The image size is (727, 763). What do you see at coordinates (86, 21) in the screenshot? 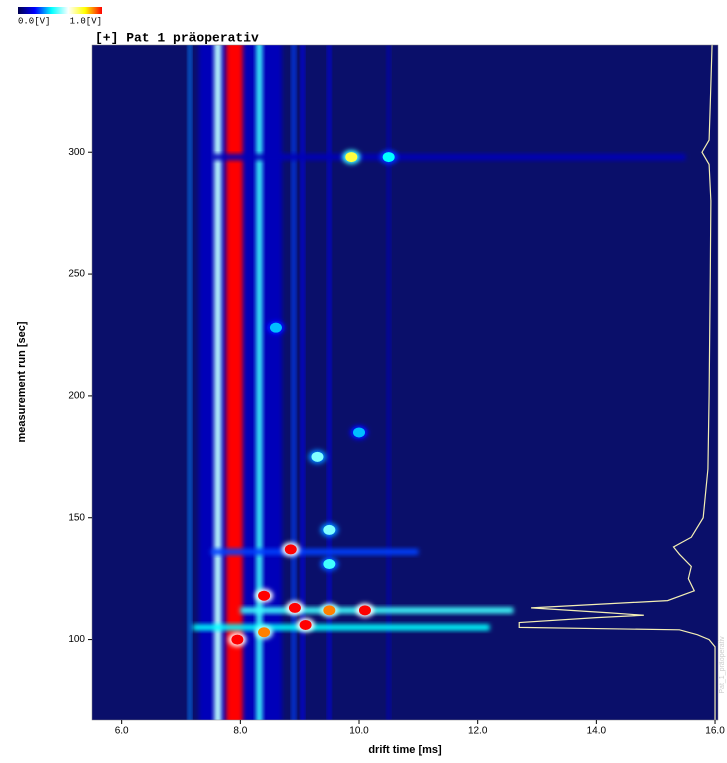
I see `colorbar-max-label: 1.0[V]` at bounding box center [86, 21].